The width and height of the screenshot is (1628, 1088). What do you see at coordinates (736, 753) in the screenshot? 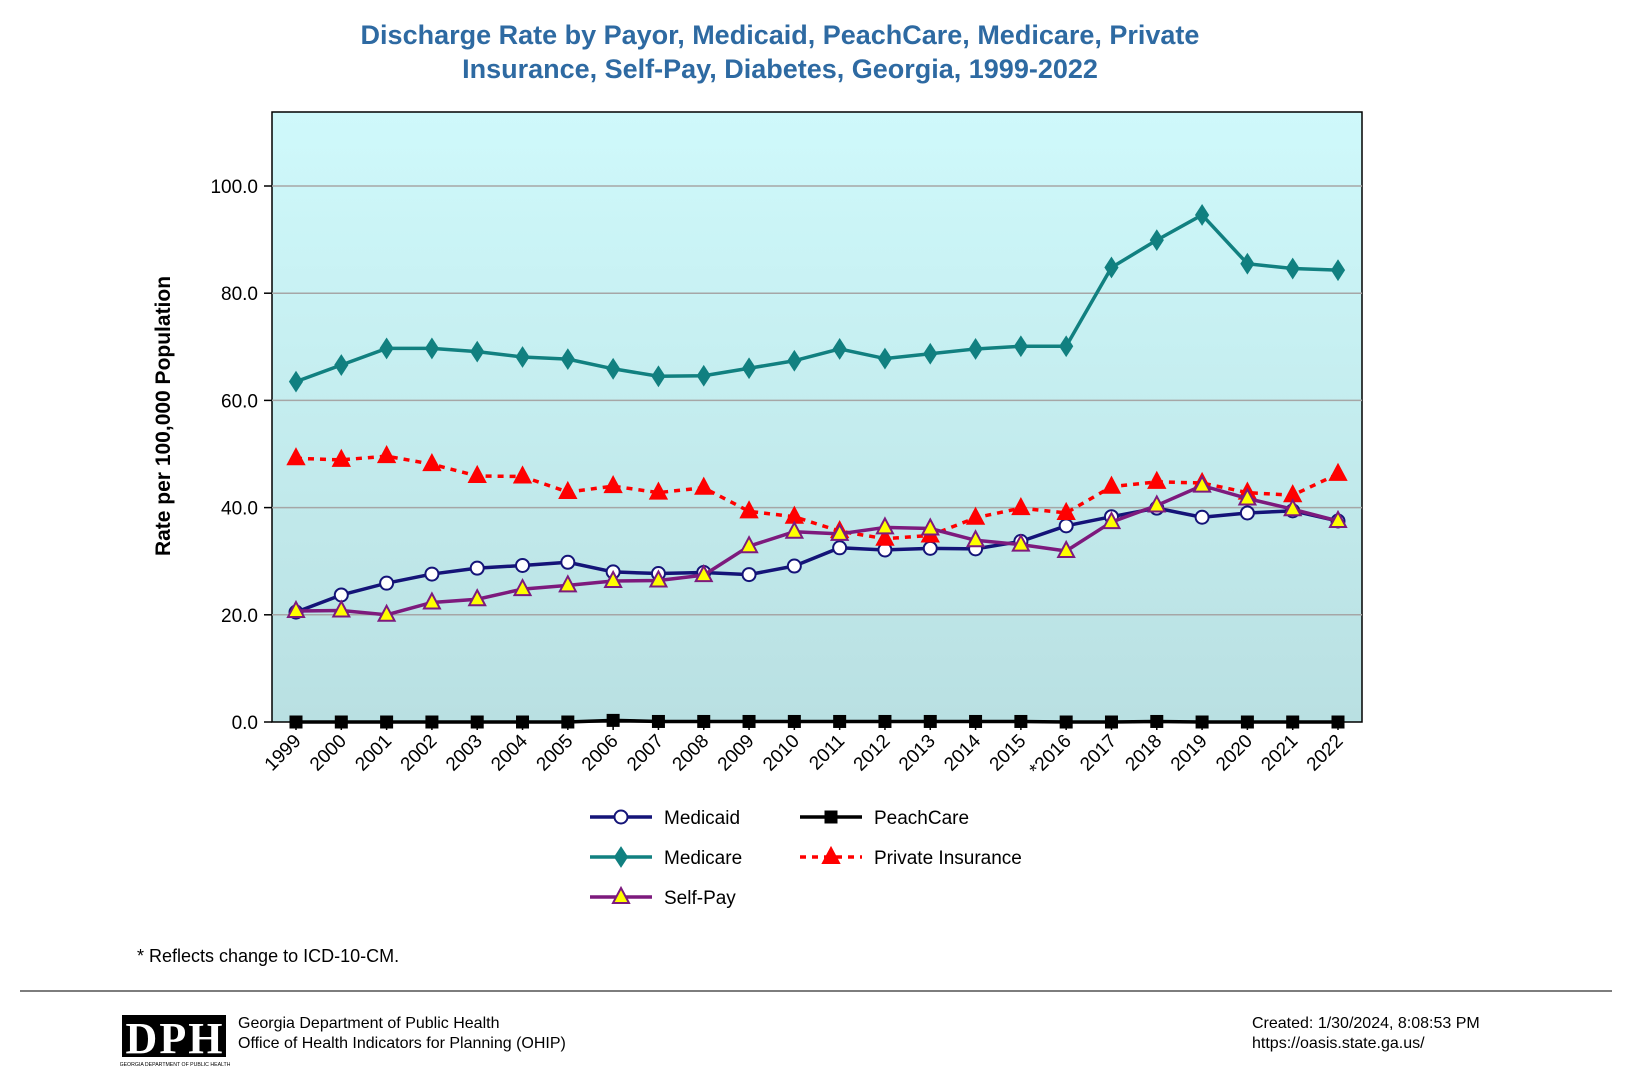
I see `x-tick-label: 2009` at bounding box center [736, 753].